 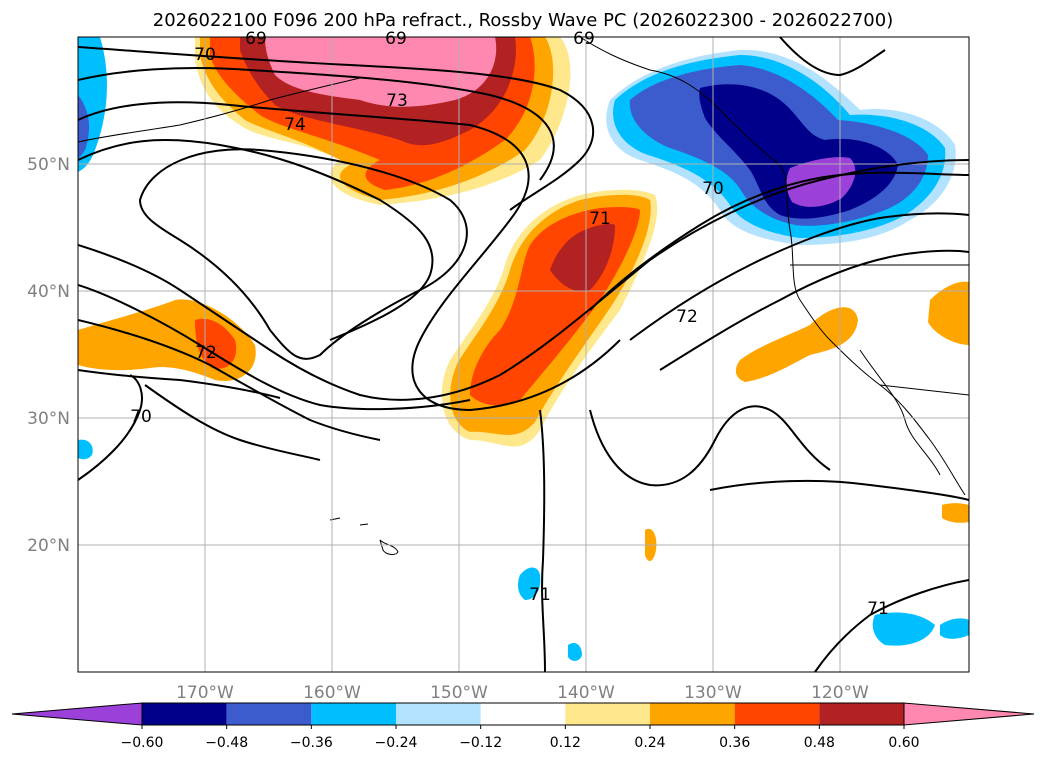 What do you see at coordinates (840, 693) in the screenshot?
I see `x-tick-label: 120°W` at bounding box center [840, 693].